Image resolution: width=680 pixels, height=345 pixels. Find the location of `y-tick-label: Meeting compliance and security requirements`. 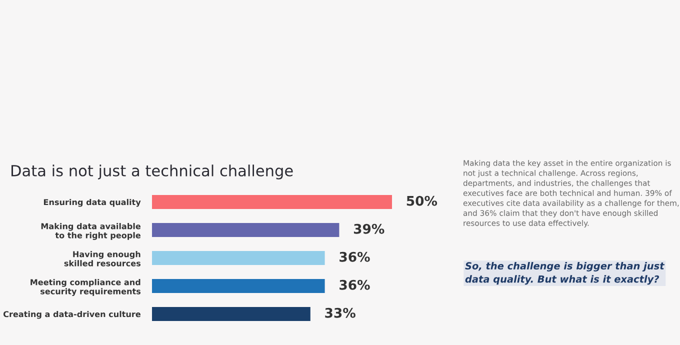

y-tick-label: Meeting compliance and security requirements is located at coordinates (85, 287).